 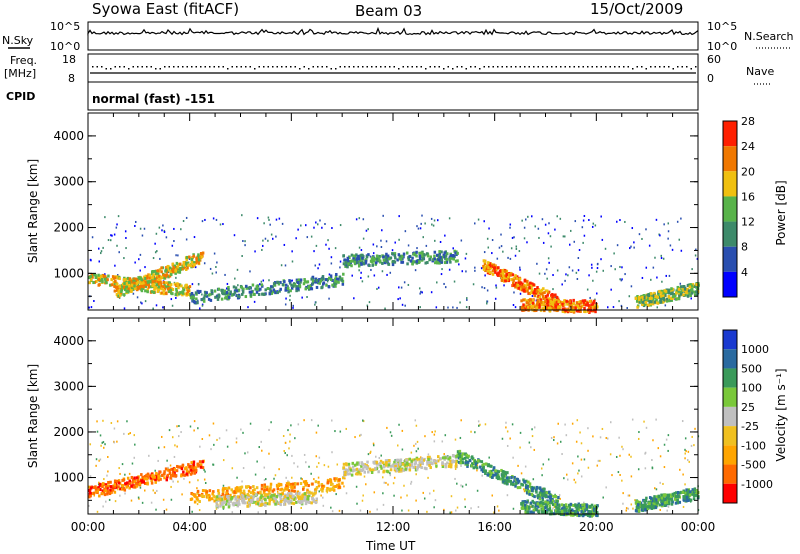 I want to click on ytick-label: 1000, so click(x=68, y=478).